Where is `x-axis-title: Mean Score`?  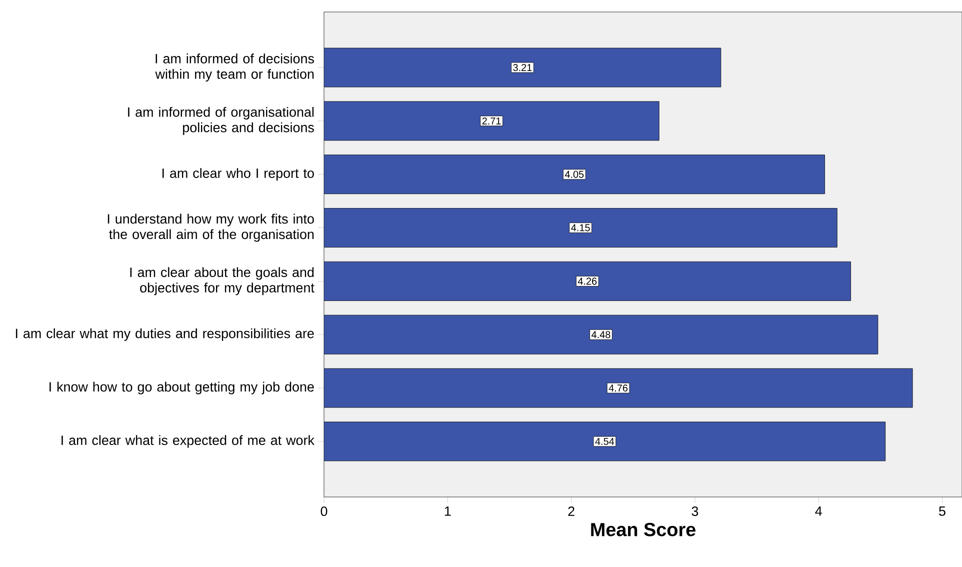 x-axis-title: Mean Score is located at coordinates (643, 529).